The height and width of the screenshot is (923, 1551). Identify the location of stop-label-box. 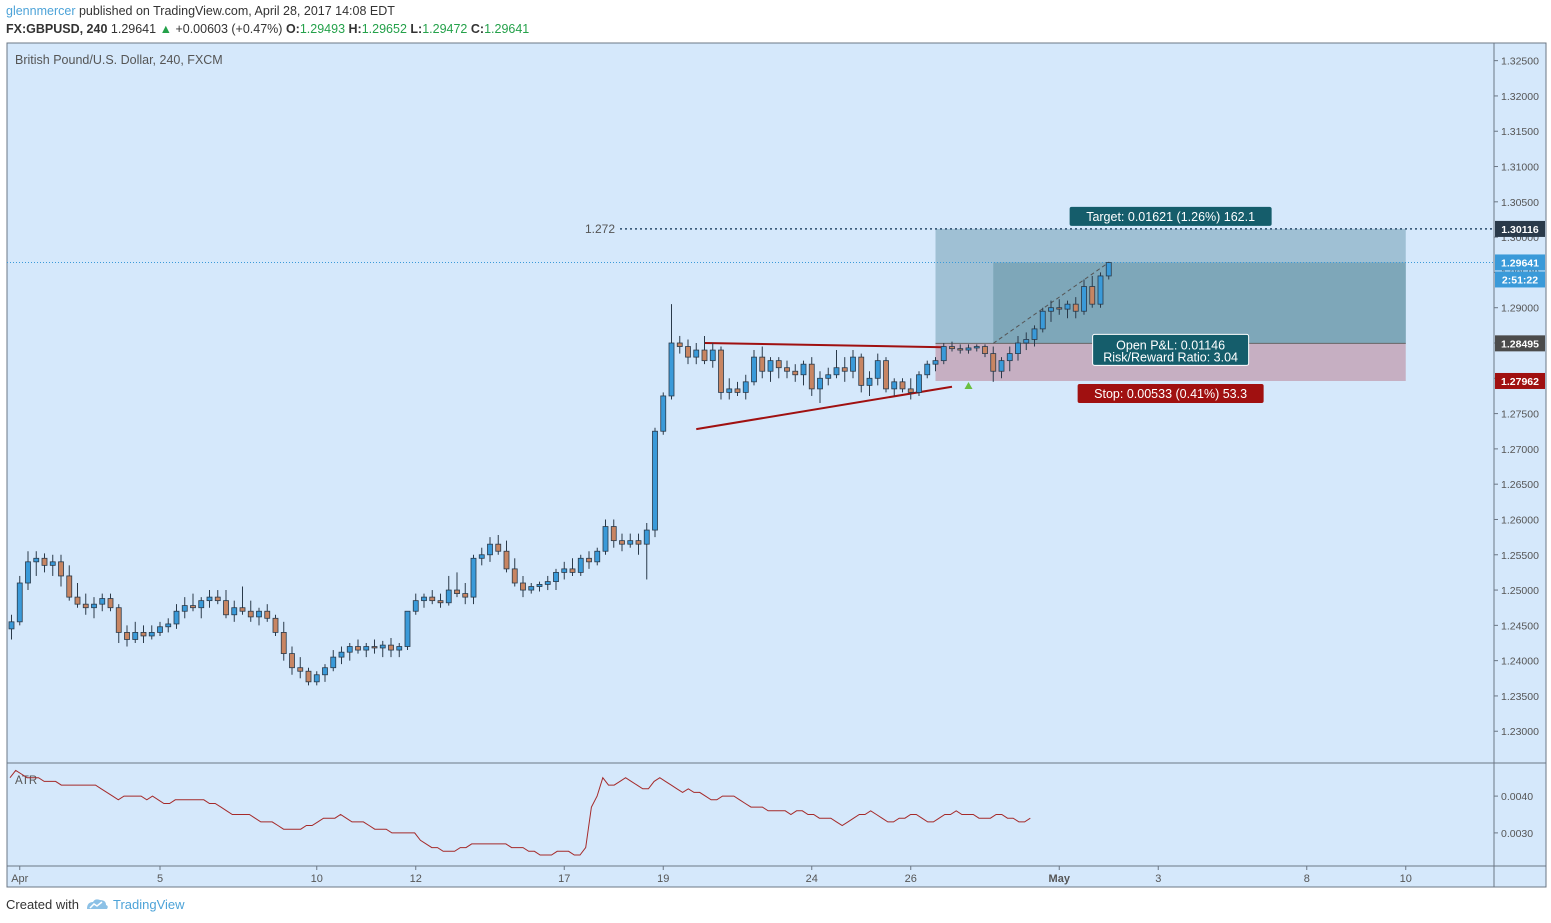
(1170, 393).